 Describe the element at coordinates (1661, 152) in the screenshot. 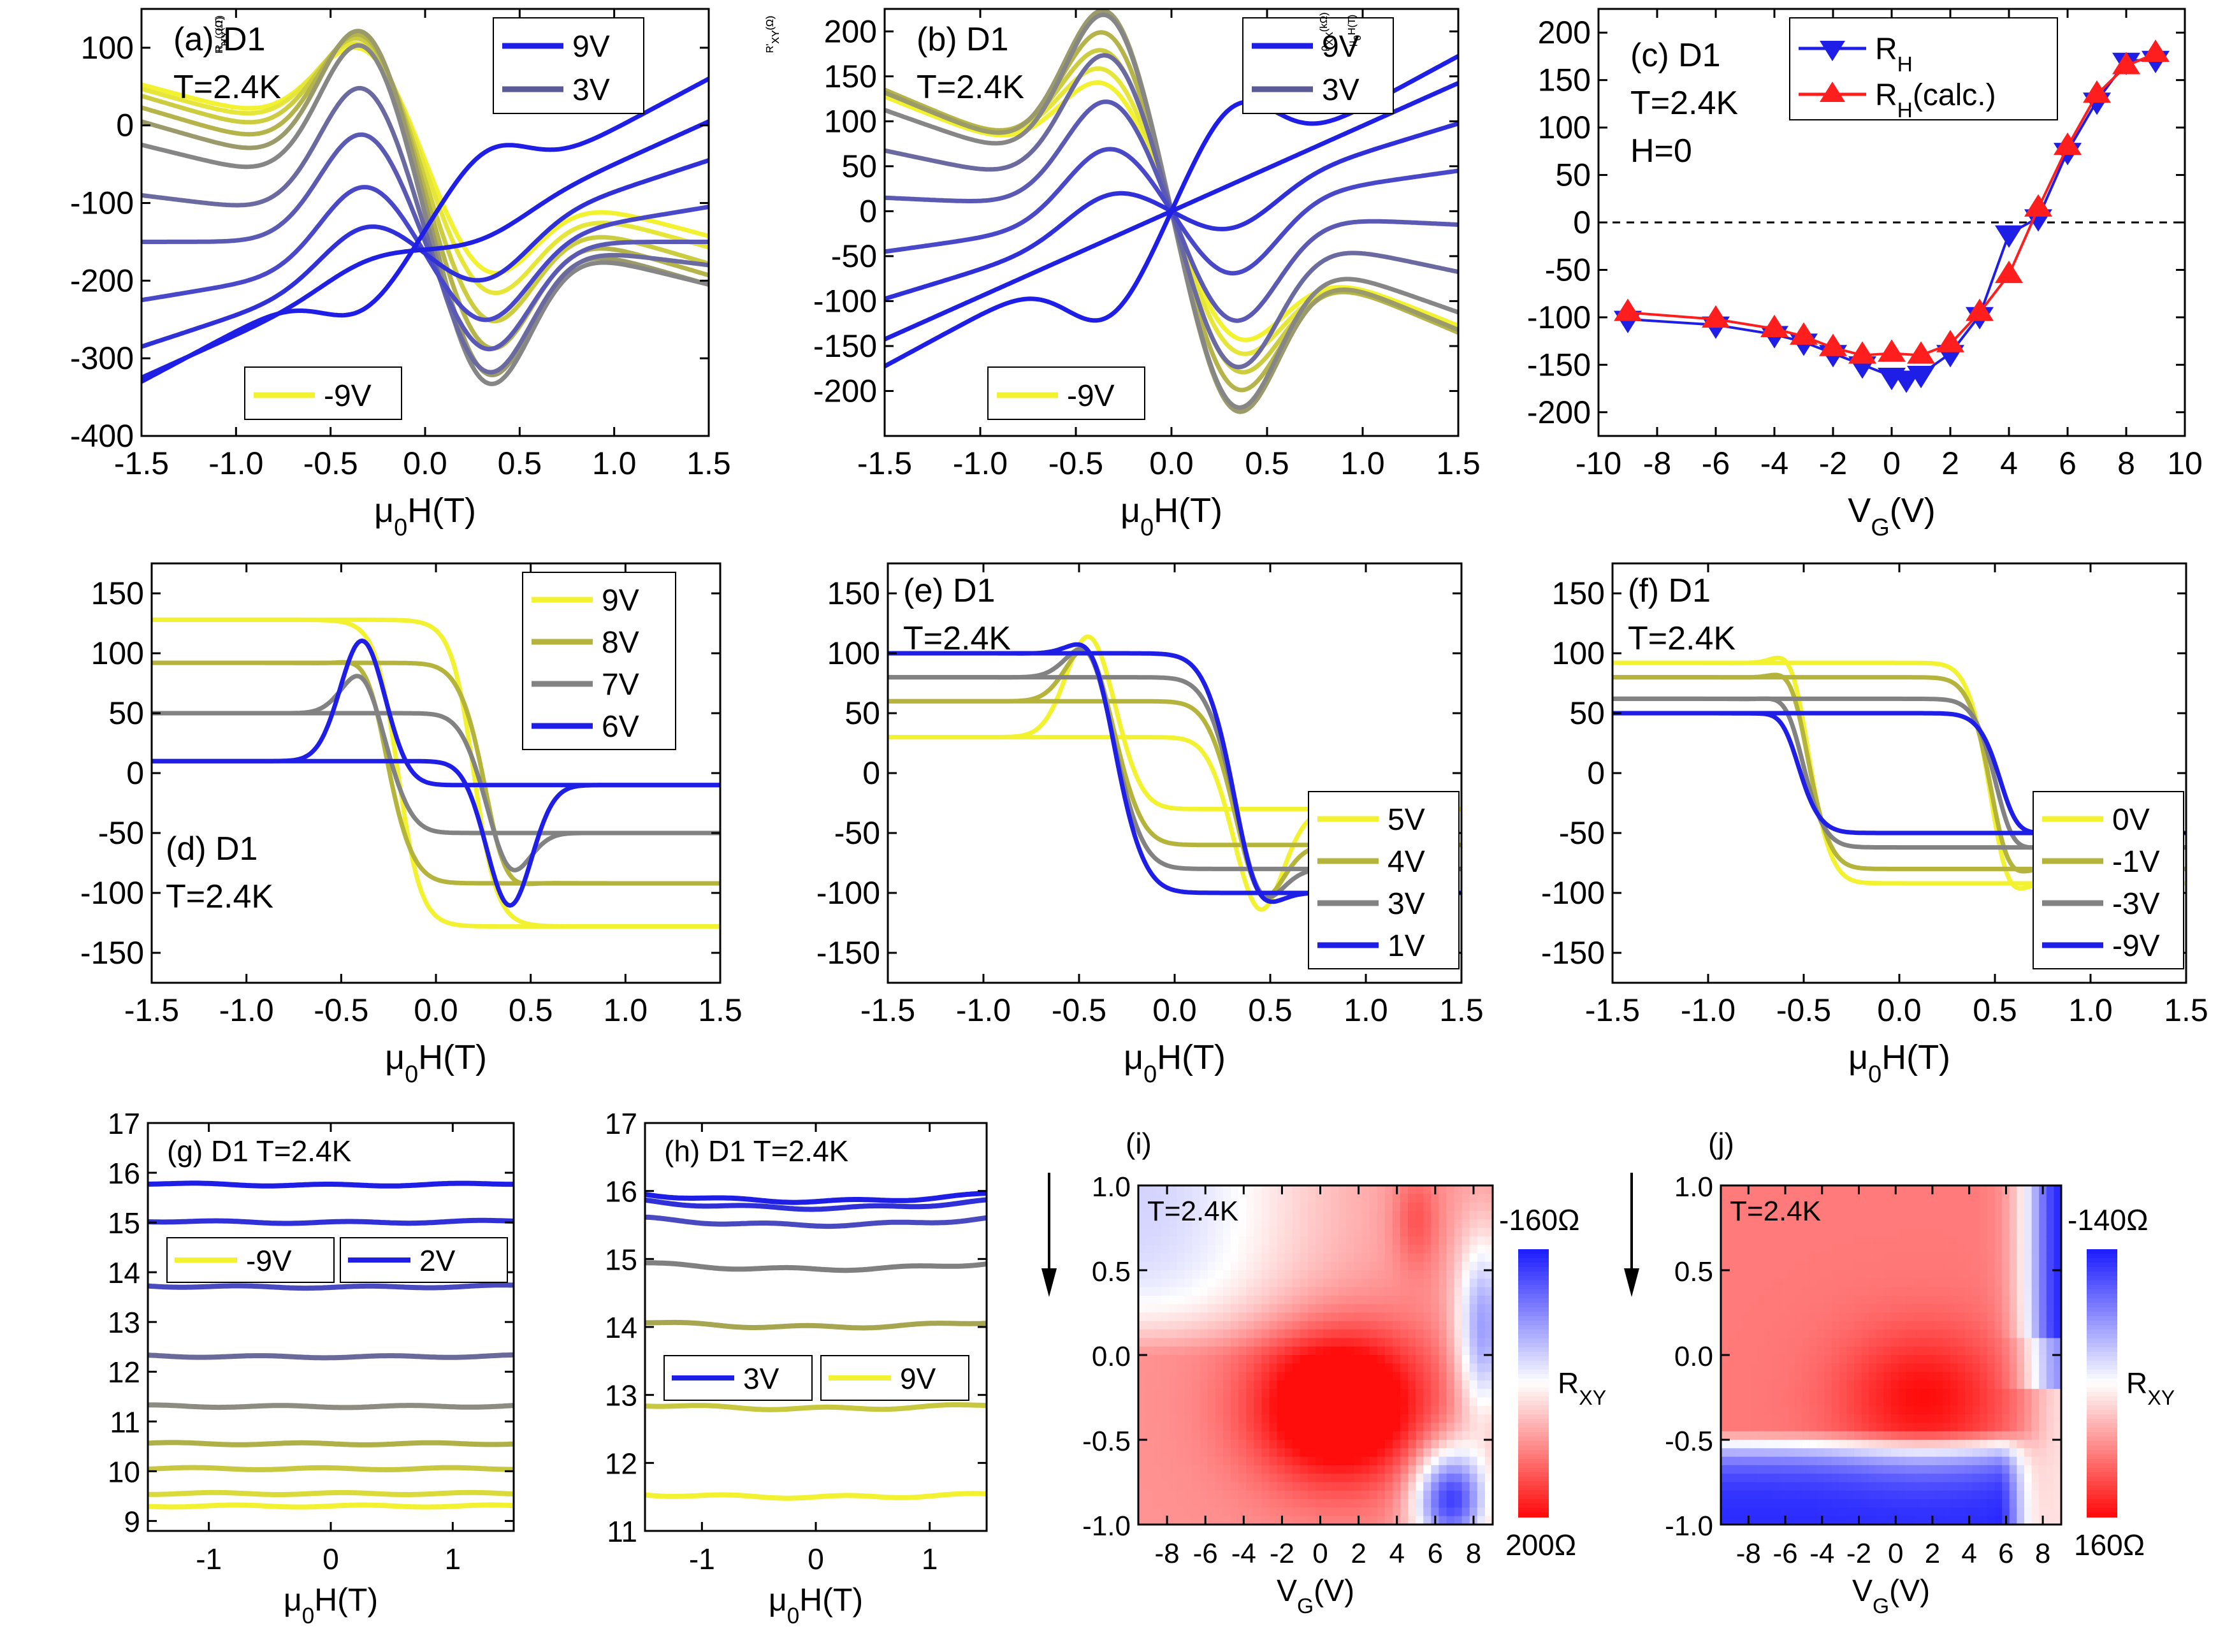

I see `panel-note-c: H=0` at that location.